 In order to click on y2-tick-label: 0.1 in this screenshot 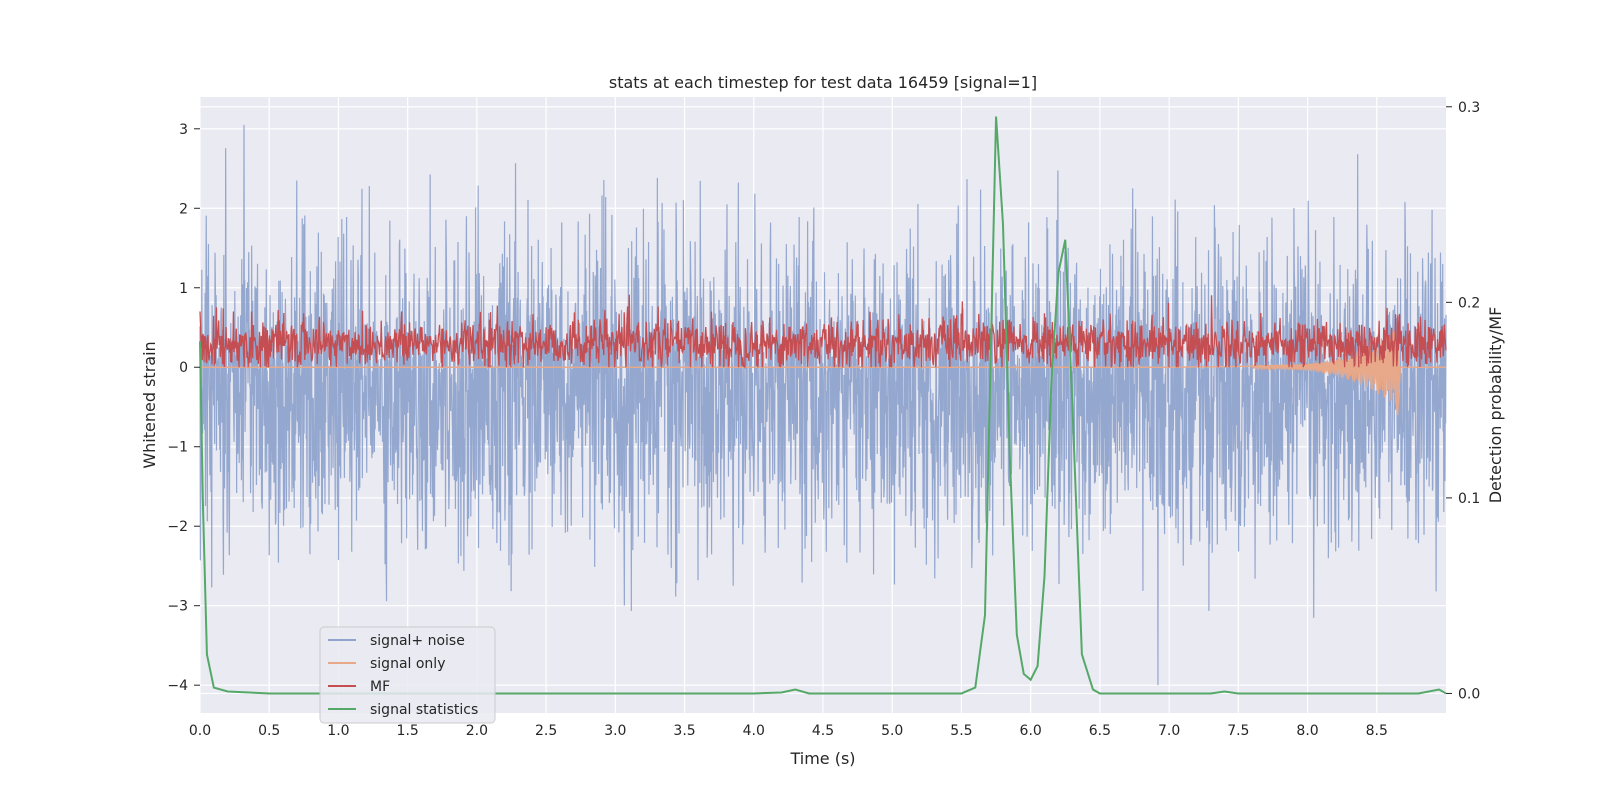, I will do `click(1469, 499)`.